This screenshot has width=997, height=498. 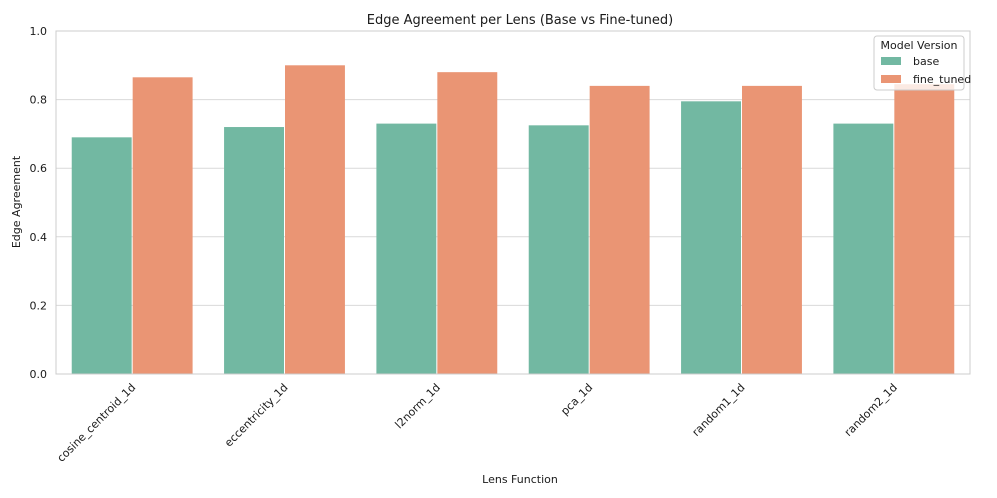 I want to click on bar-base-cosine_centroid_1d, so click(x=101, y=255).